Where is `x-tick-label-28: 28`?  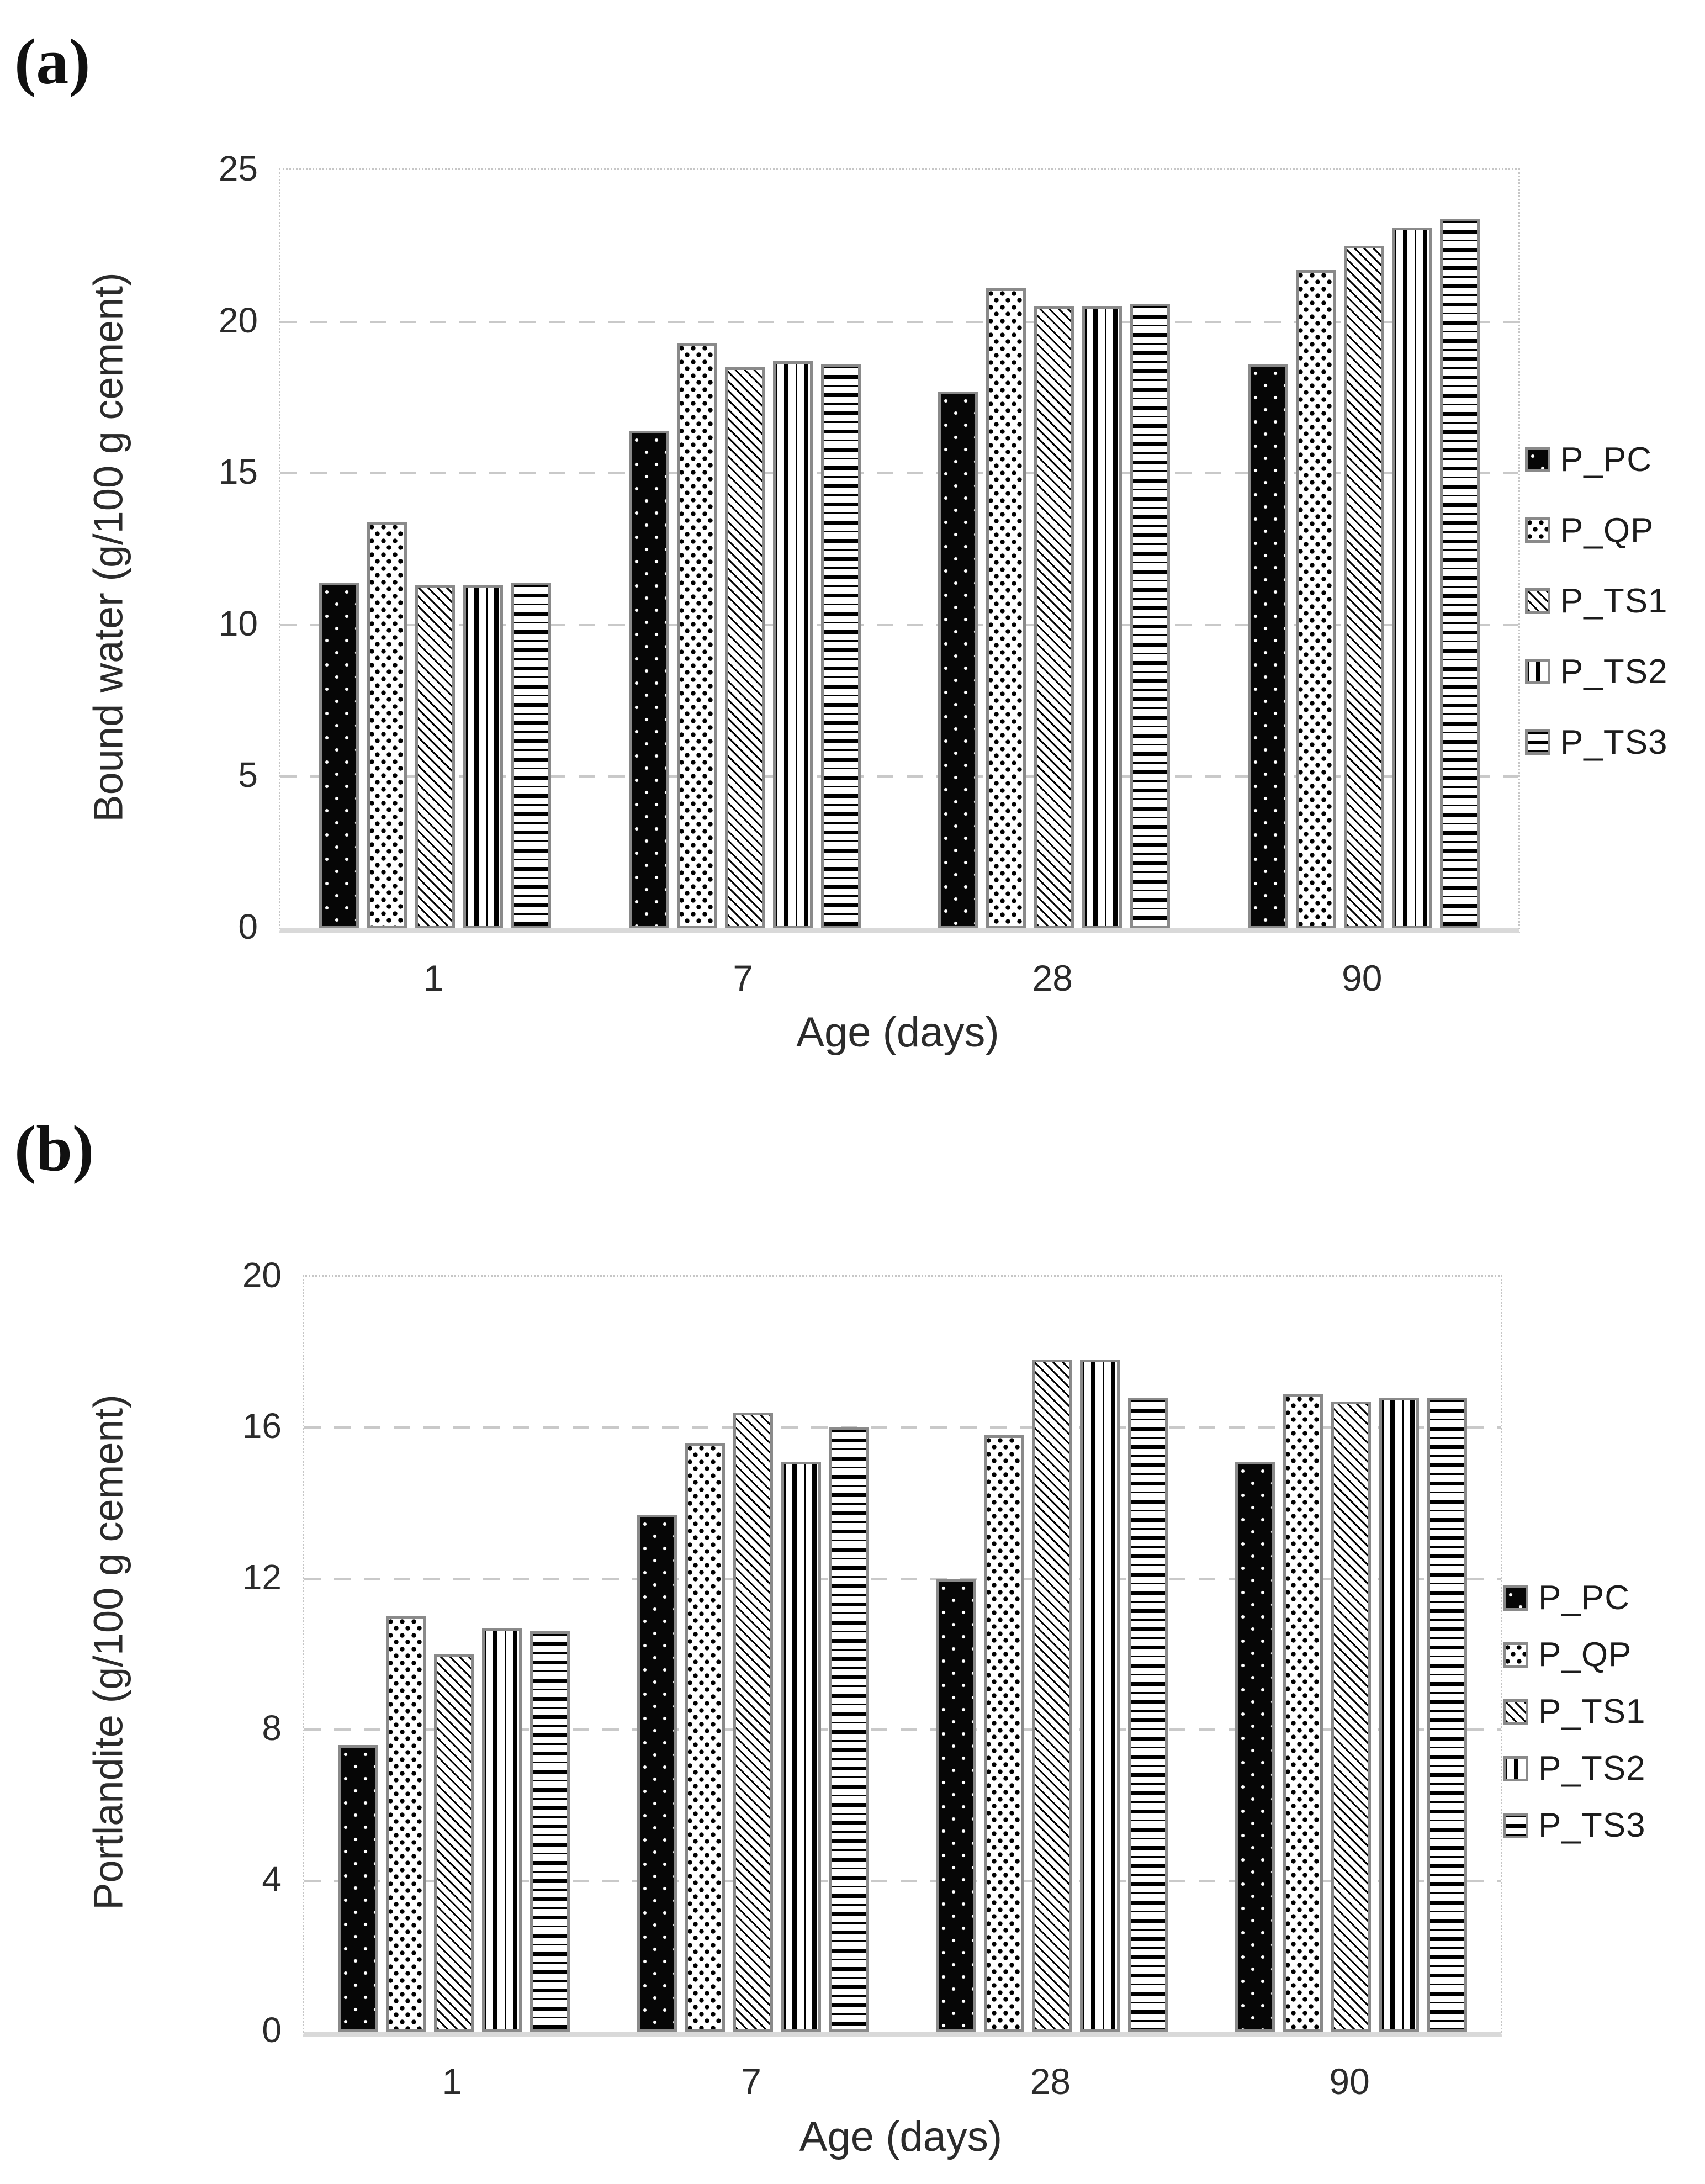 x-tick-label-28: 28 is located at coordinates (1050, 2081).